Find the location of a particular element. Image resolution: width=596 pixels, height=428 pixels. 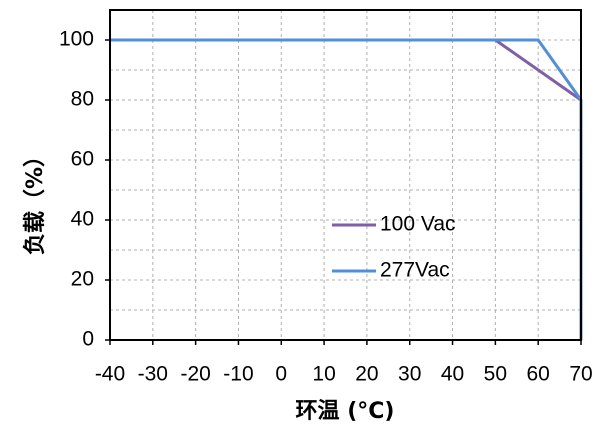

x-tick-label: 40 is located at coordinates (452, 374).